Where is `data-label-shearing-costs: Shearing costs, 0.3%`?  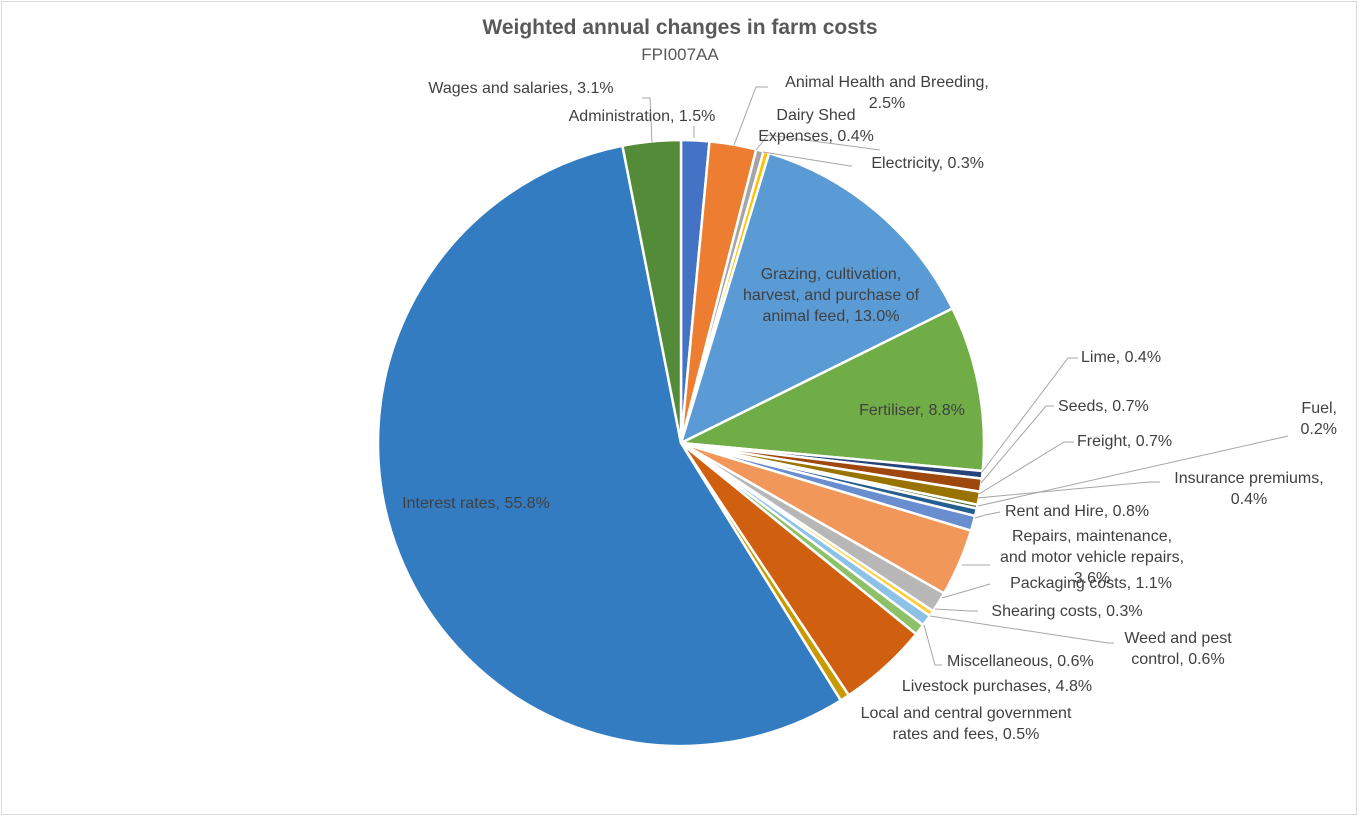 data-label-shearing-costs: Shearing costs, 0.3% is located at coordinates (1066, 611).